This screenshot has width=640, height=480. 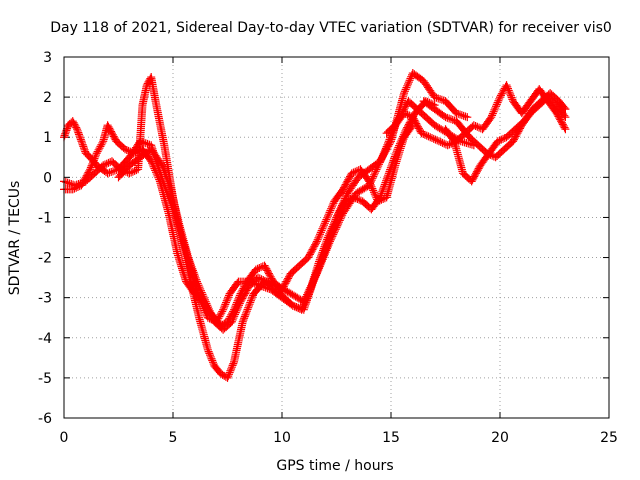 I want to click on x-tick-label: 0, so click(x=64, y=438).